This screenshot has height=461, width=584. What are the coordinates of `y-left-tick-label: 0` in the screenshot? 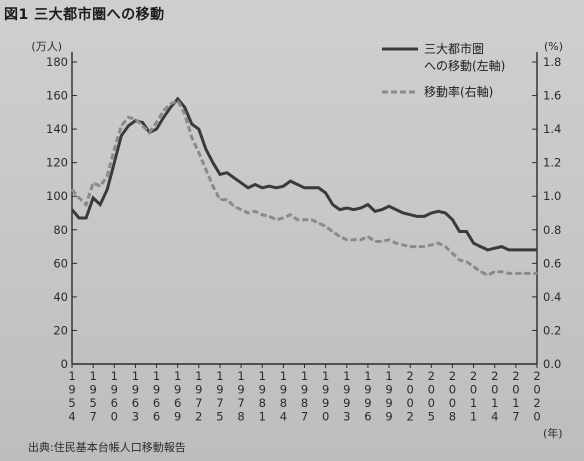 It's located at (64, 364).